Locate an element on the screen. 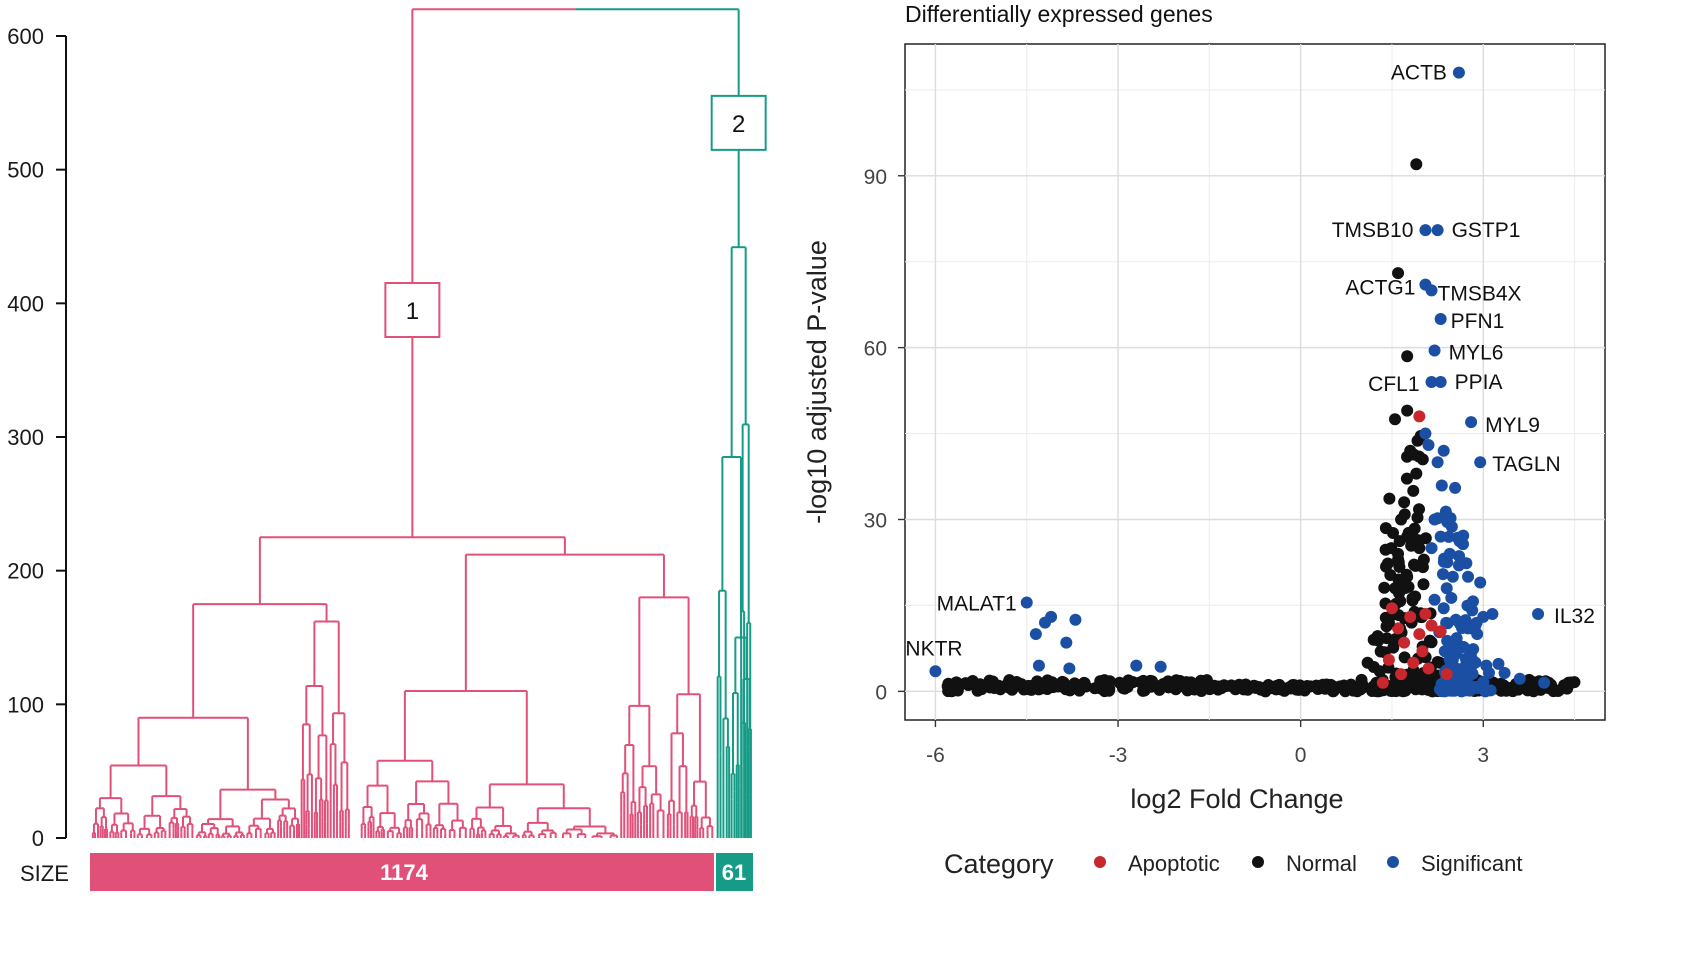 Image resolution: width=1684 pixels, height=971 pixels. gene-label-il32: IL32 is located at coordinates (1574, 616).